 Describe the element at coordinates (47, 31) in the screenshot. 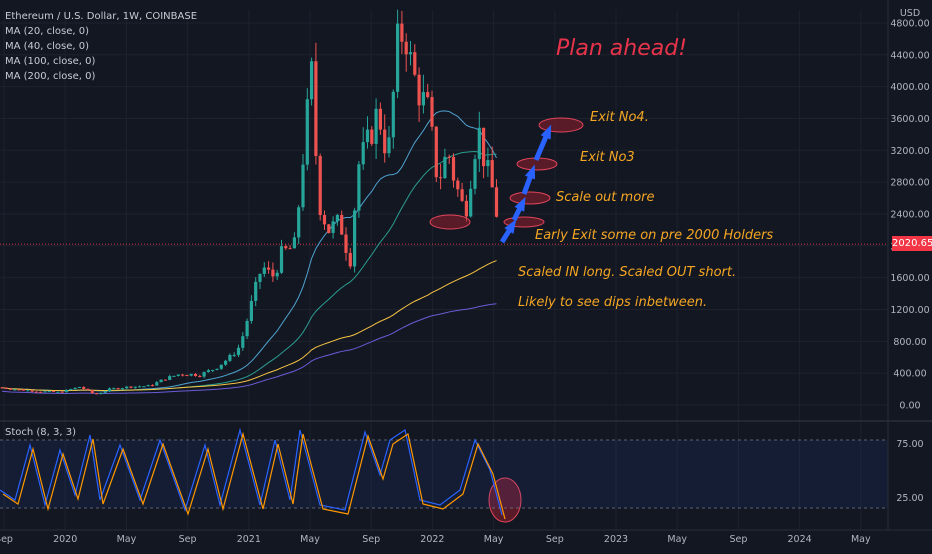

I see `ma-20-label: MA (20, close, 0)` at that location.